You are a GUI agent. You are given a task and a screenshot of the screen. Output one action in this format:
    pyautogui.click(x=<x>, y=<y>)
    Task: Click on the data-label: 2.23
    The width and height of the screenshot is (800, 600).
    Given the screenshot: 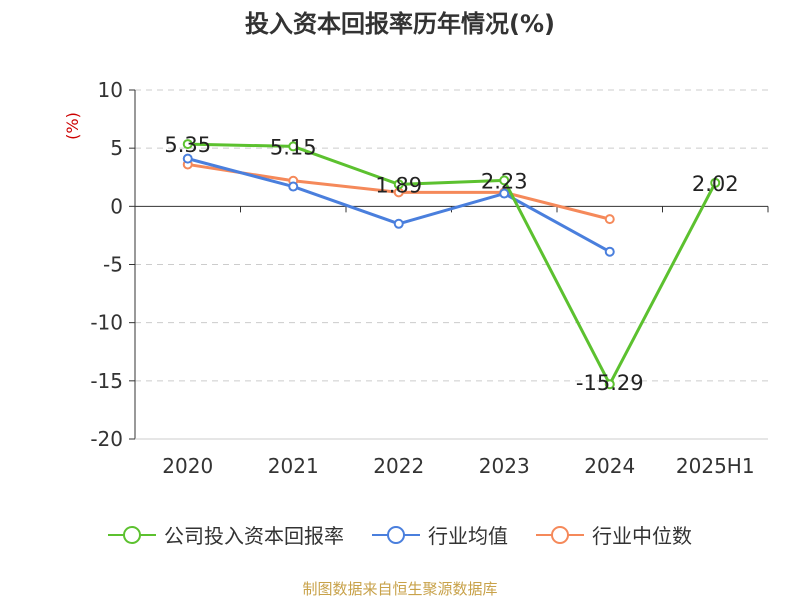 What is the action you would take?
    pyautogui.click(x=504, y=181)
    